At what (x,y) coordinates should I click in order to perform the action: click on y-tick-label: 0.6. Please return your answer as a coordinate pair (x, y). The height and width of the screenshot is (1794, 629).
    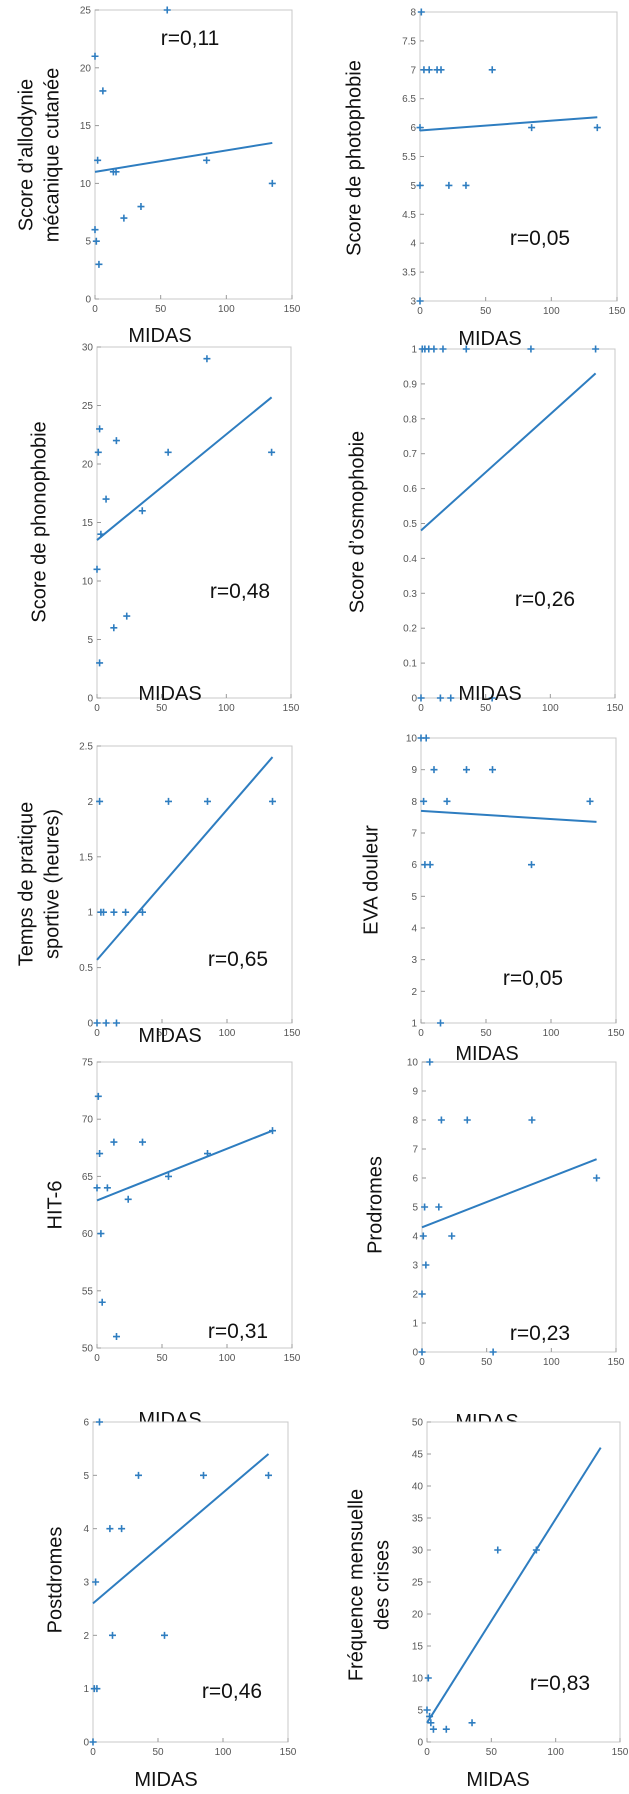
    Looking at the image, I should click on (410, 489).